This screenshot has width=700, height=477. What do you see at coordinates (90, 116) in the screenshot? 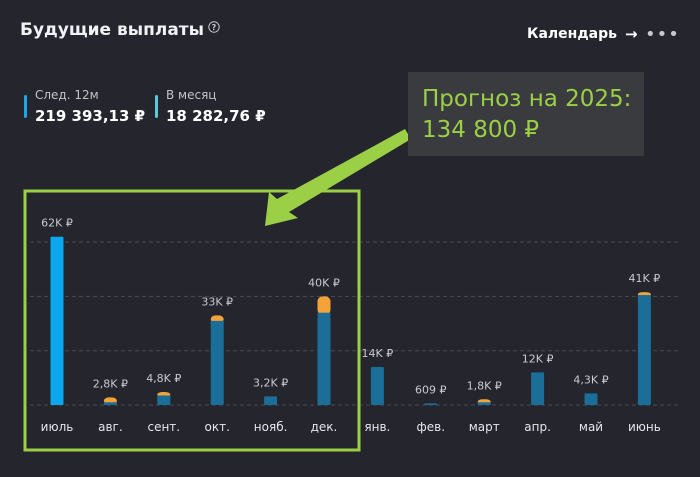
I see `stat-value: 219 393,13 ₽` at bounding box center [90, 116].